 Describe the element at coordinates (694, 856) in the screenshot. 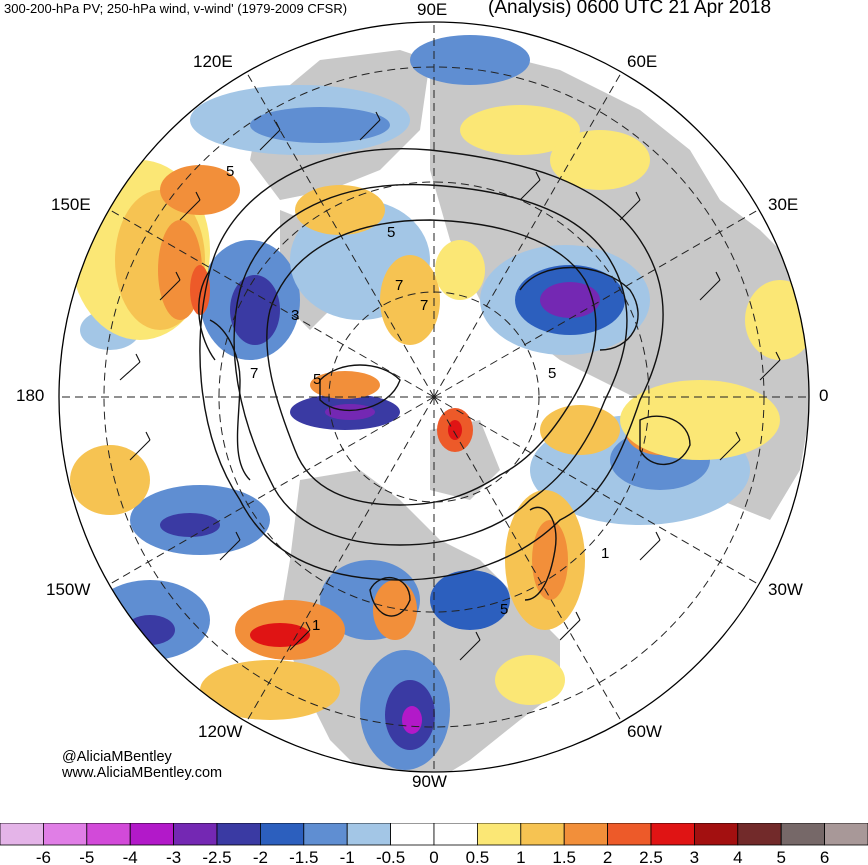

I see `colorbar-tick-label: 3` at that location.